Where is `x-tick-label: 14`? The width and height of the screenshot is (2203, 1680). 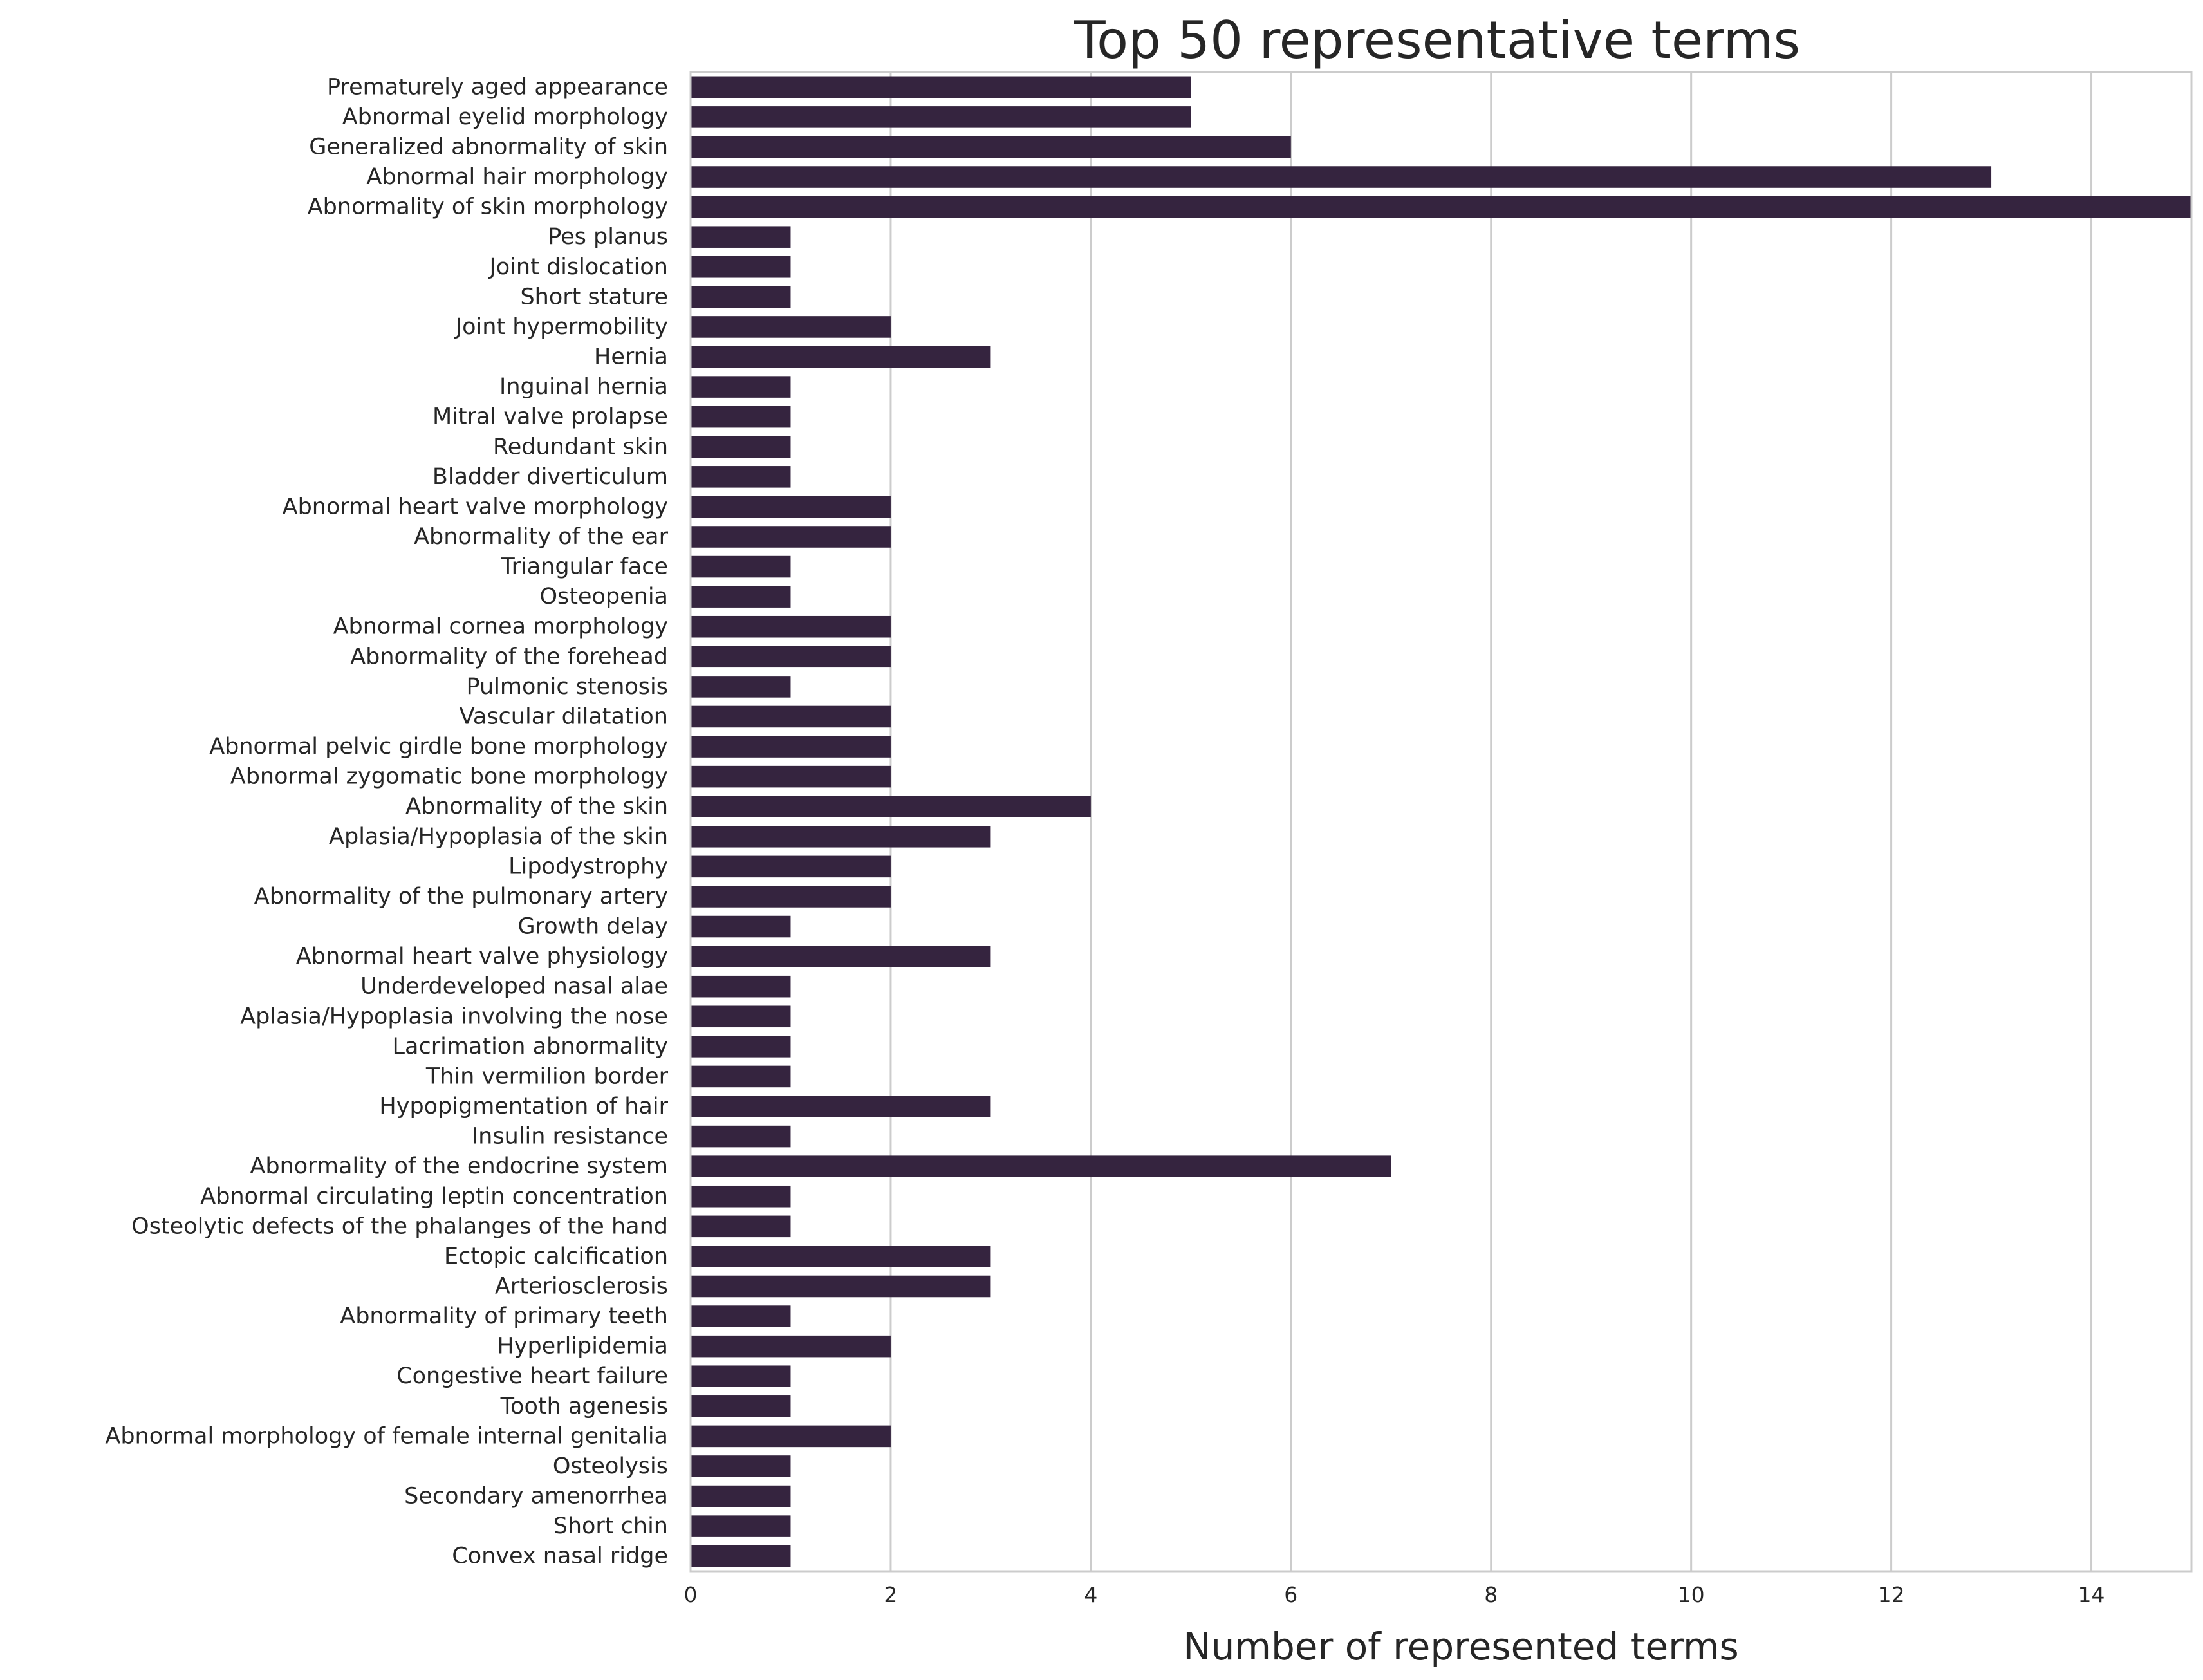
x-tick-label: 14 is located at coordinates (2091, 1595).